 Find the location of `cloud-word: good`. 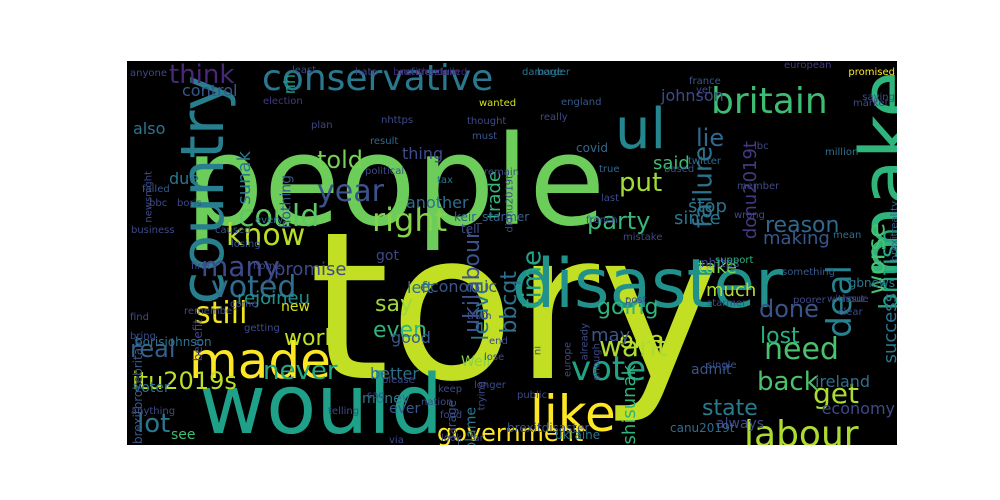

cloud-word: good is located at coordinates (411, 337).